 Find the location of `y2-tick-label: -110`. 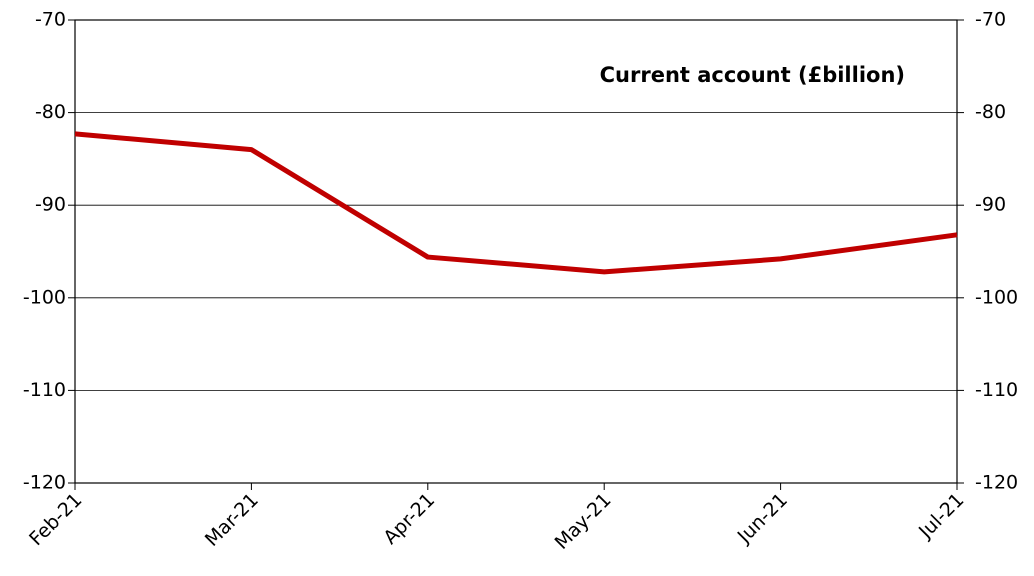

y2-tick-label: -110 is located at coordinates (996, 390).